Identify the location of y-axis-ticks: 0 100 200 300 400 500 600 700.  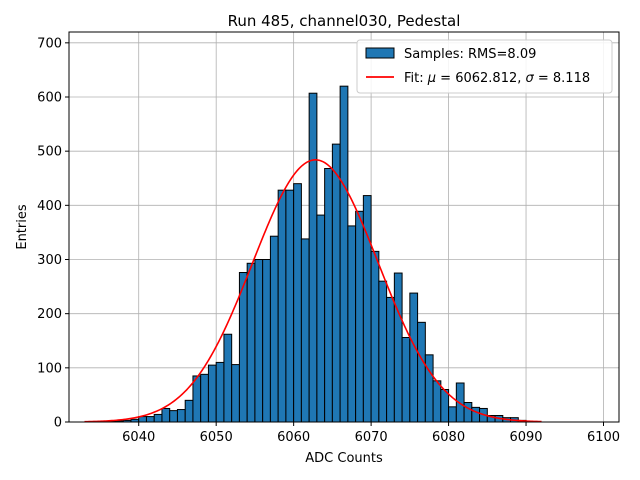
(53, 233).